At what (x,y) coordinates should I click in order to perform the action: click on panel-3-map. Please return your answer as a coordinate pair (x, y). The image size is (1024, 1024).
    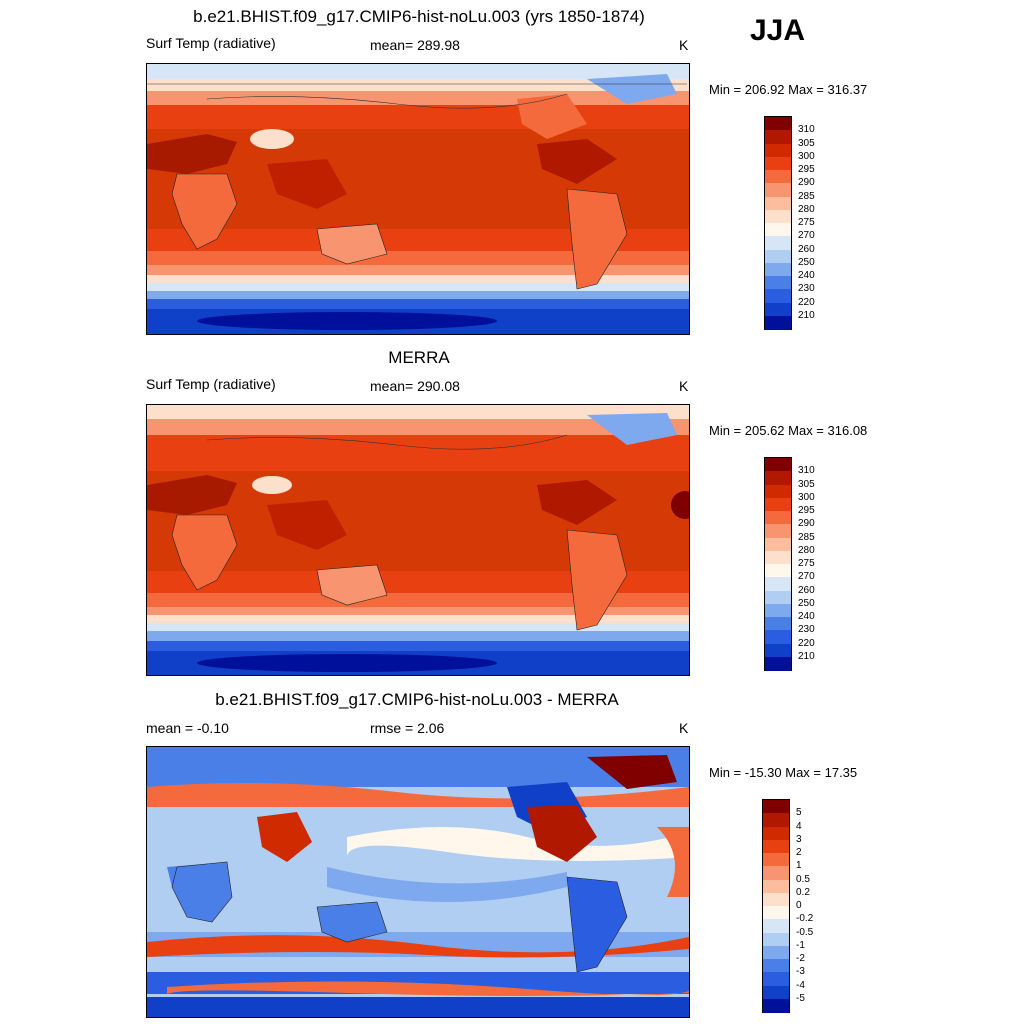
    Looking at the image, I should click on (418, 882).